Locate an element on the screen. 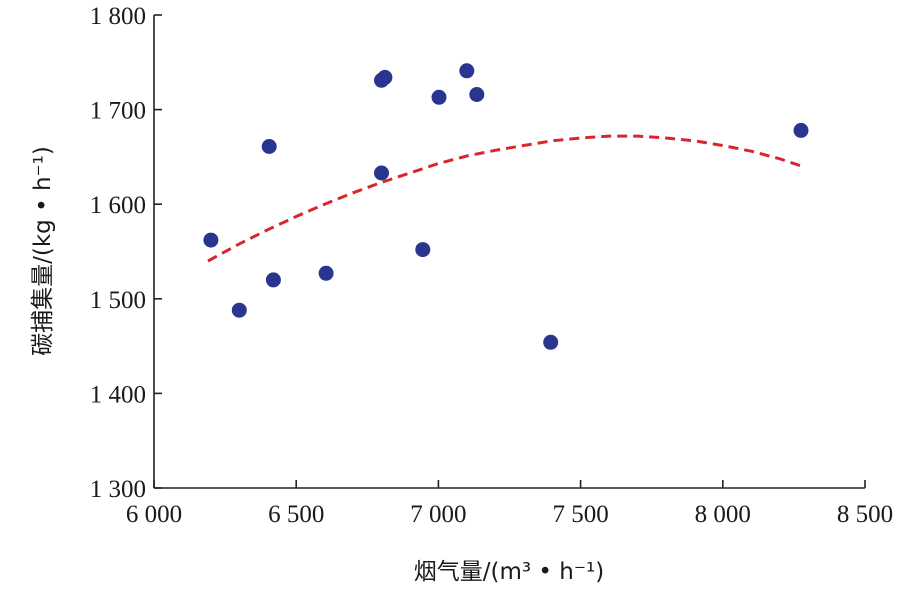 This screenshot has height=591, width=922. y-axis-label: 碳捕集量/(kg • h⁻¹) is located at coordinates (43, 251).